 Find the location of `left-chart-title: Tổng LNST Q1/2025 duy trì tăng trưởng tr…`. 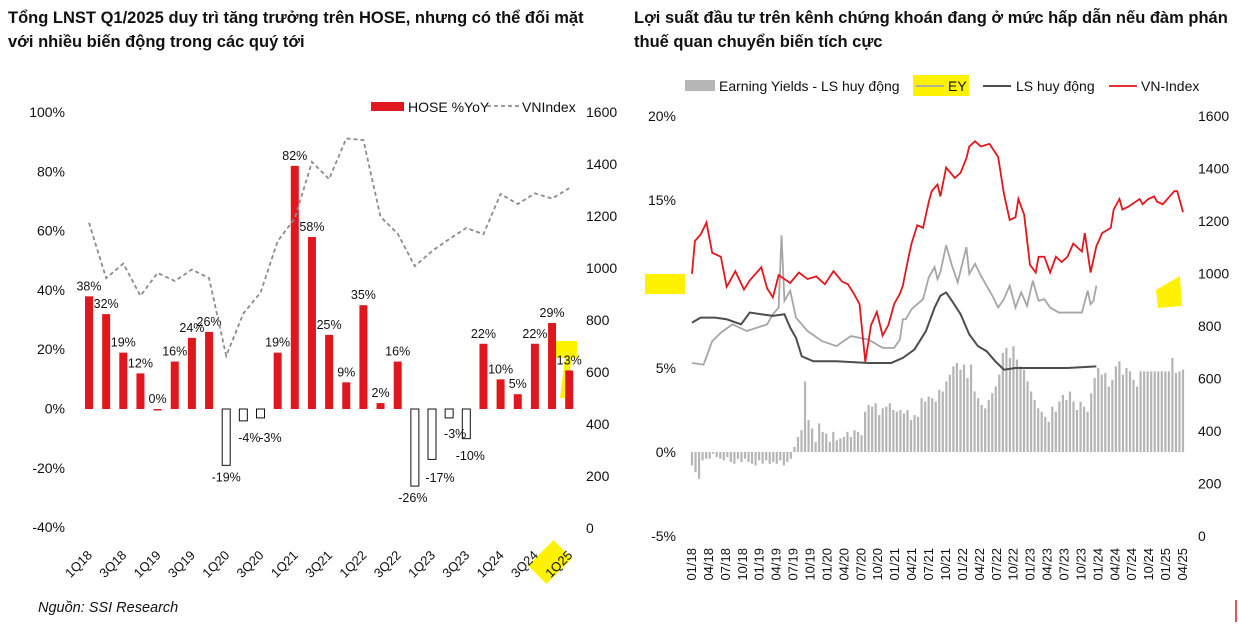

left-chart-title: Tổng LNST Q1/2025 duy trì tăng trưởng tr… is located at coordinates (296, 30).